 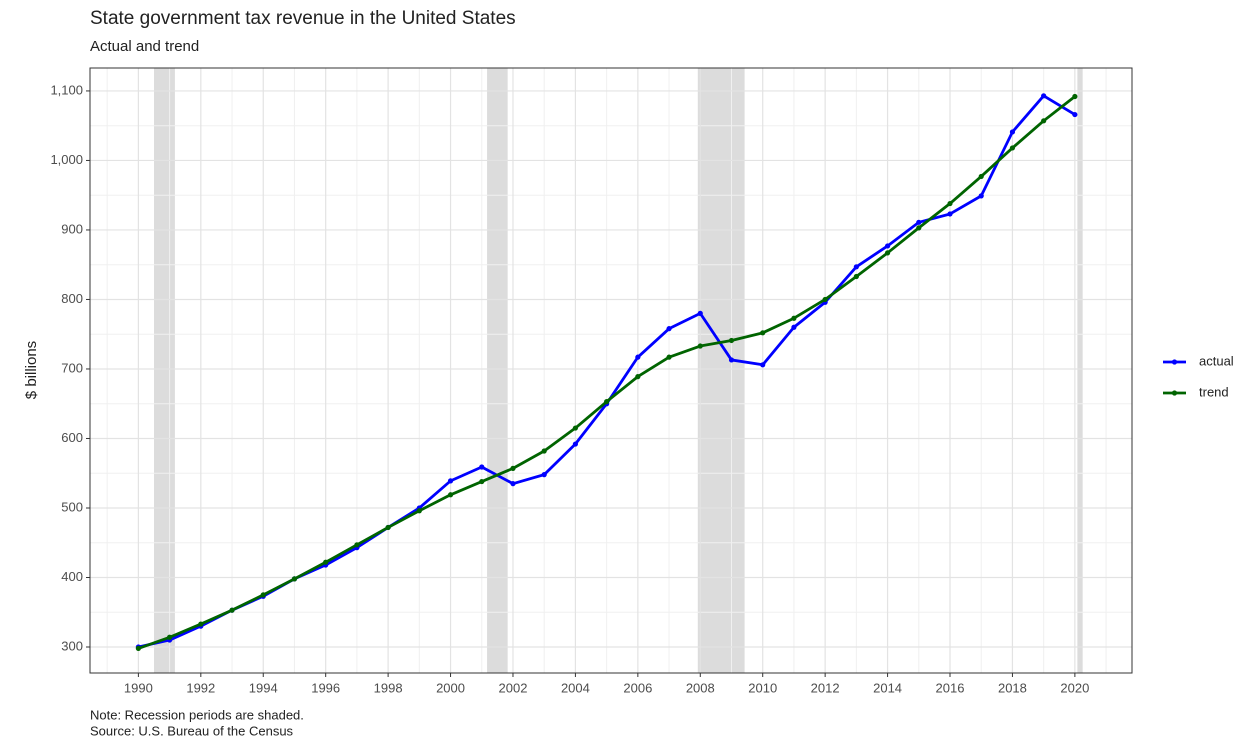 What do you see at coordinates (325, 687) in the screenshot?
I see `x-tick-label: 1996` at bounding box center [325, 687].